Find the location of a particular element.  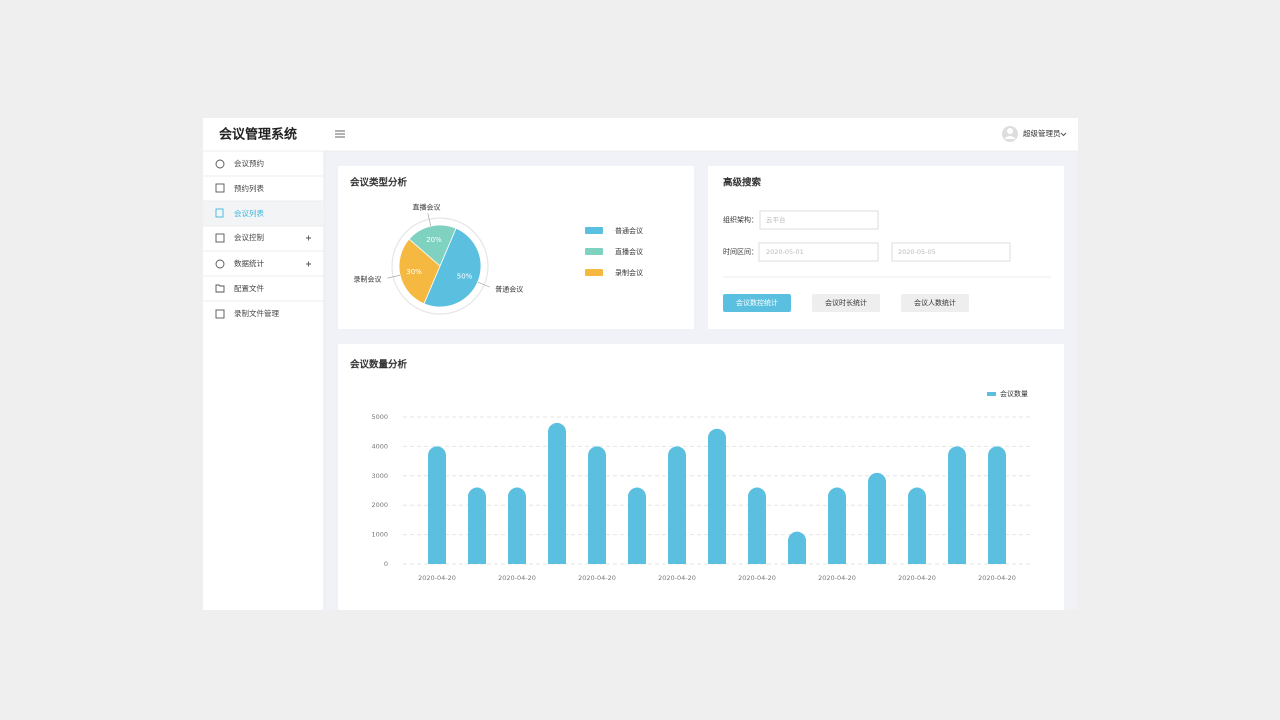

slice-name: 录制会议 is located at coordinates (368, 278).